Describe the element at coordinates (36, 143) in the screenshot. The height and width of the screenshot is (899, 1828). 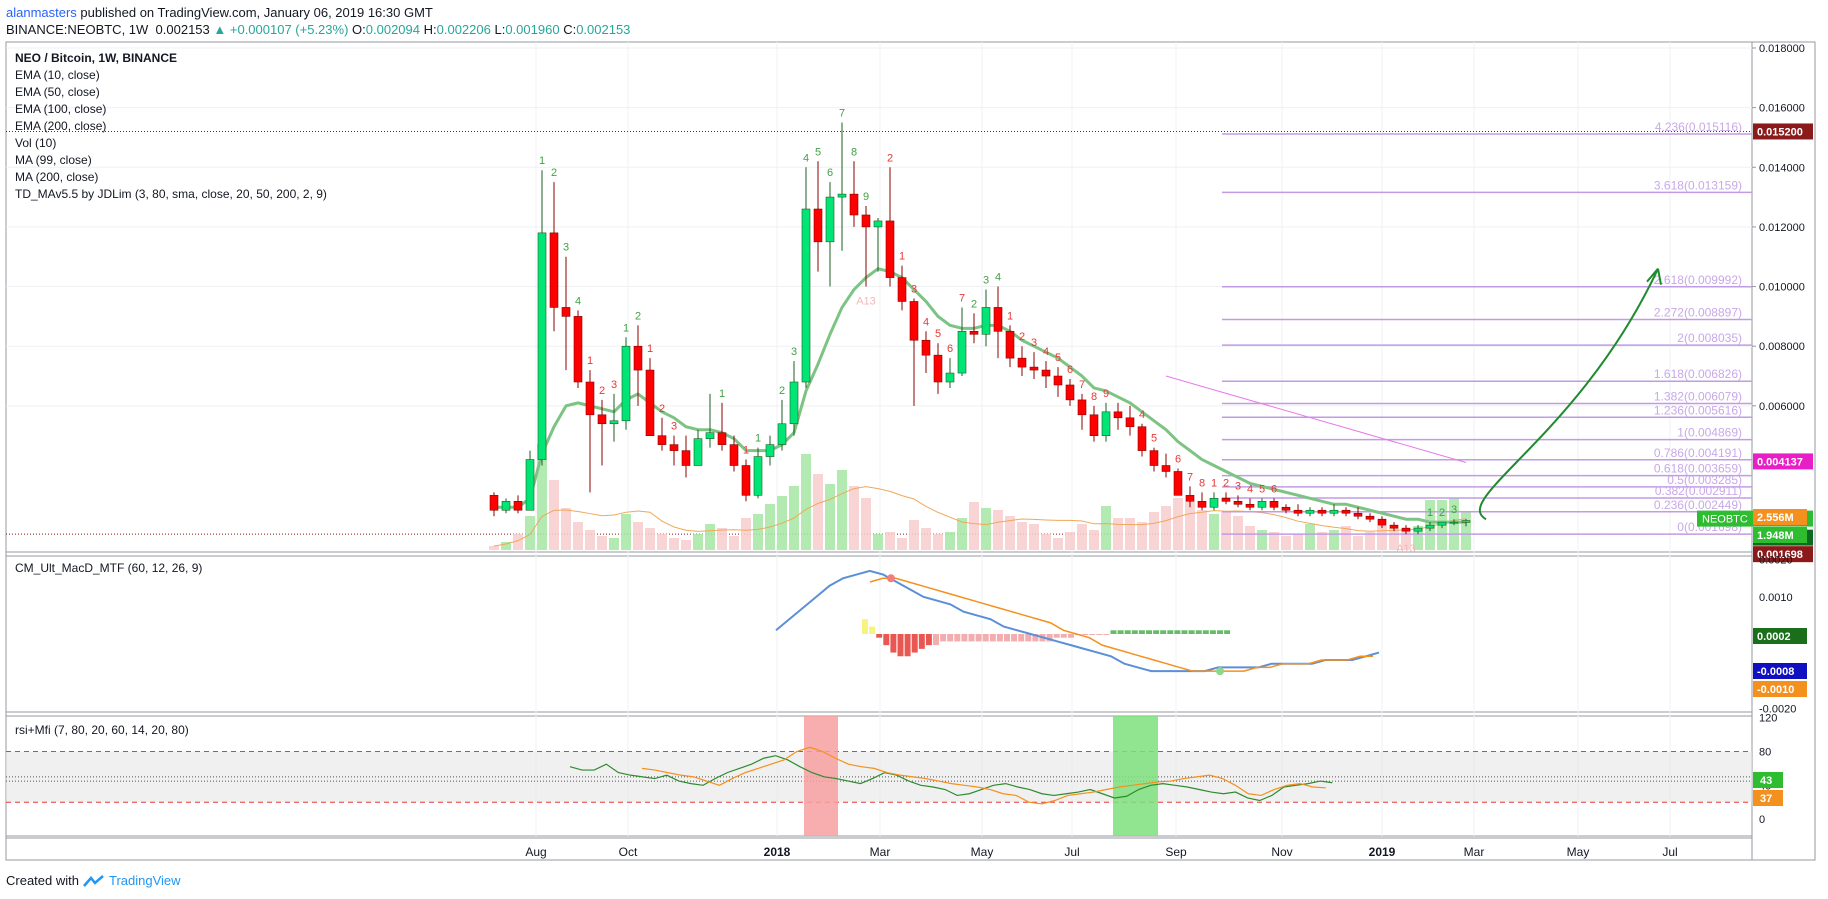
I see `legend-item: Vol (10)` at that location.